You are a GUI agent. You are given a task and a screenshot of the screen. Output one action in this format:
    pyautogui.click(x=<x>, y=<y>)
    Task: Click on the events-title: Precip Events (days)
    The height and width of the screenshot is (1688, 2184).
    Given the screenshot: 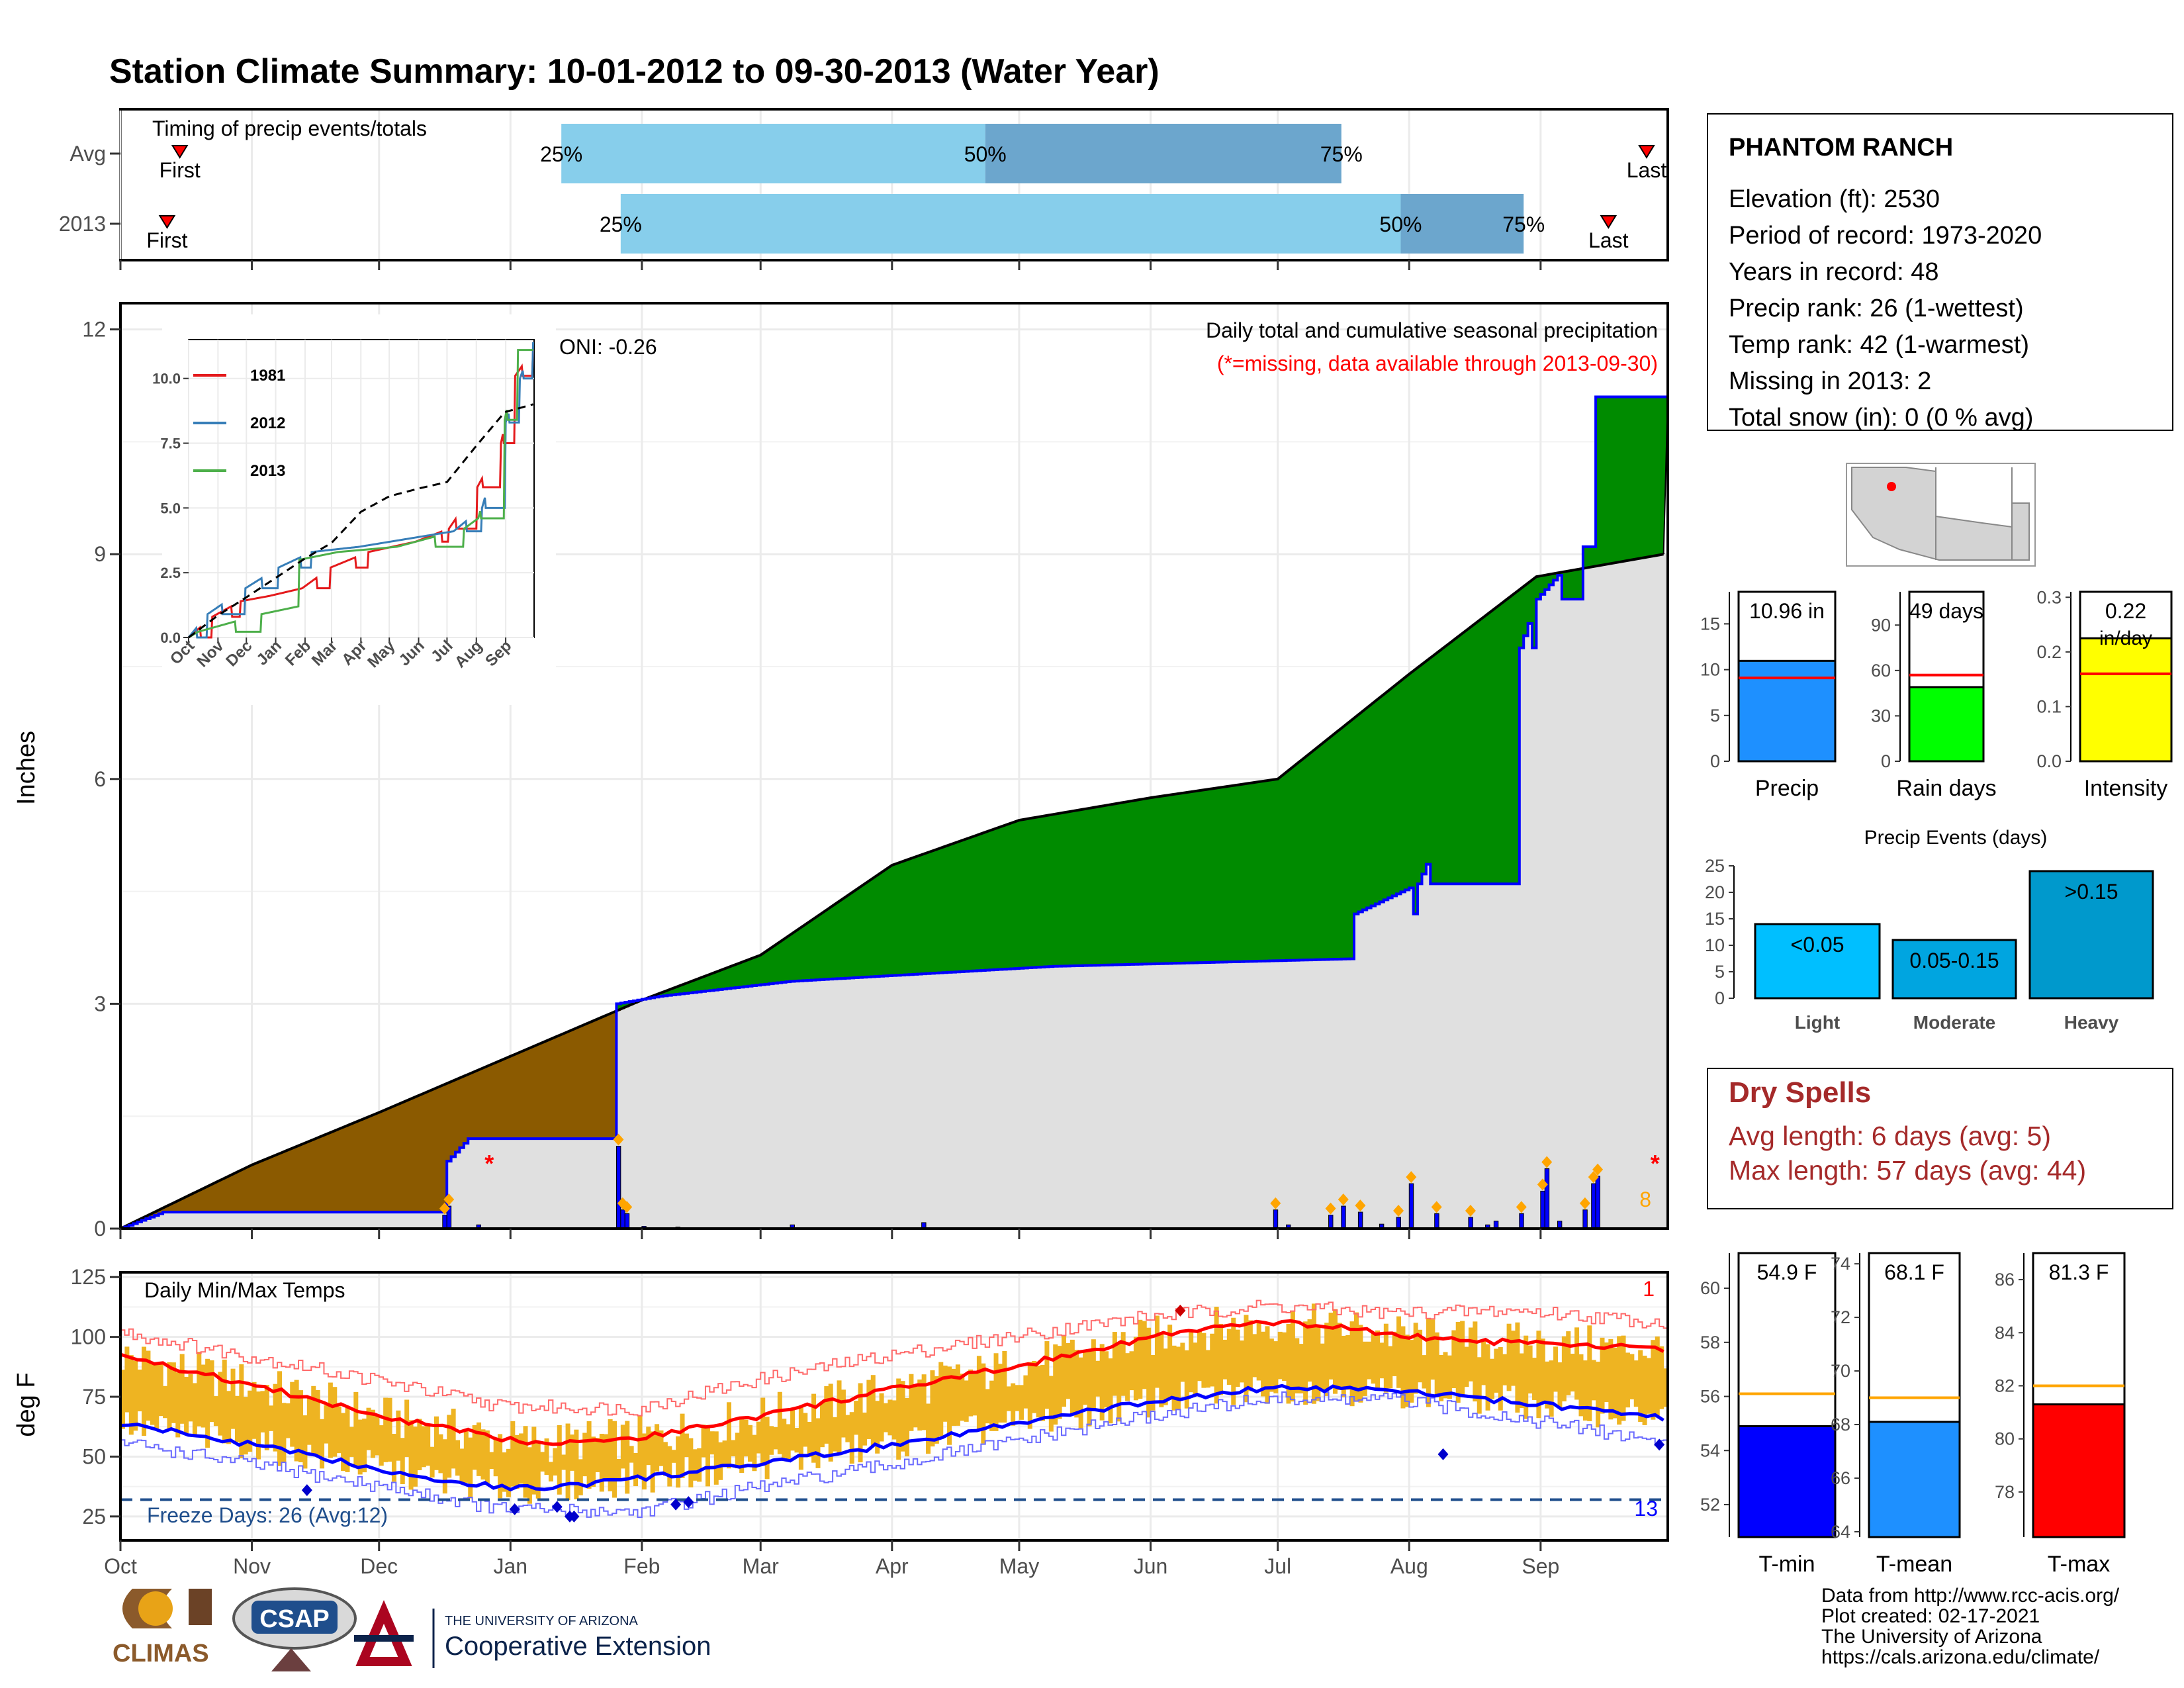 What is the action you would take?
    pyautogui.click(x=1956, y=838)
    